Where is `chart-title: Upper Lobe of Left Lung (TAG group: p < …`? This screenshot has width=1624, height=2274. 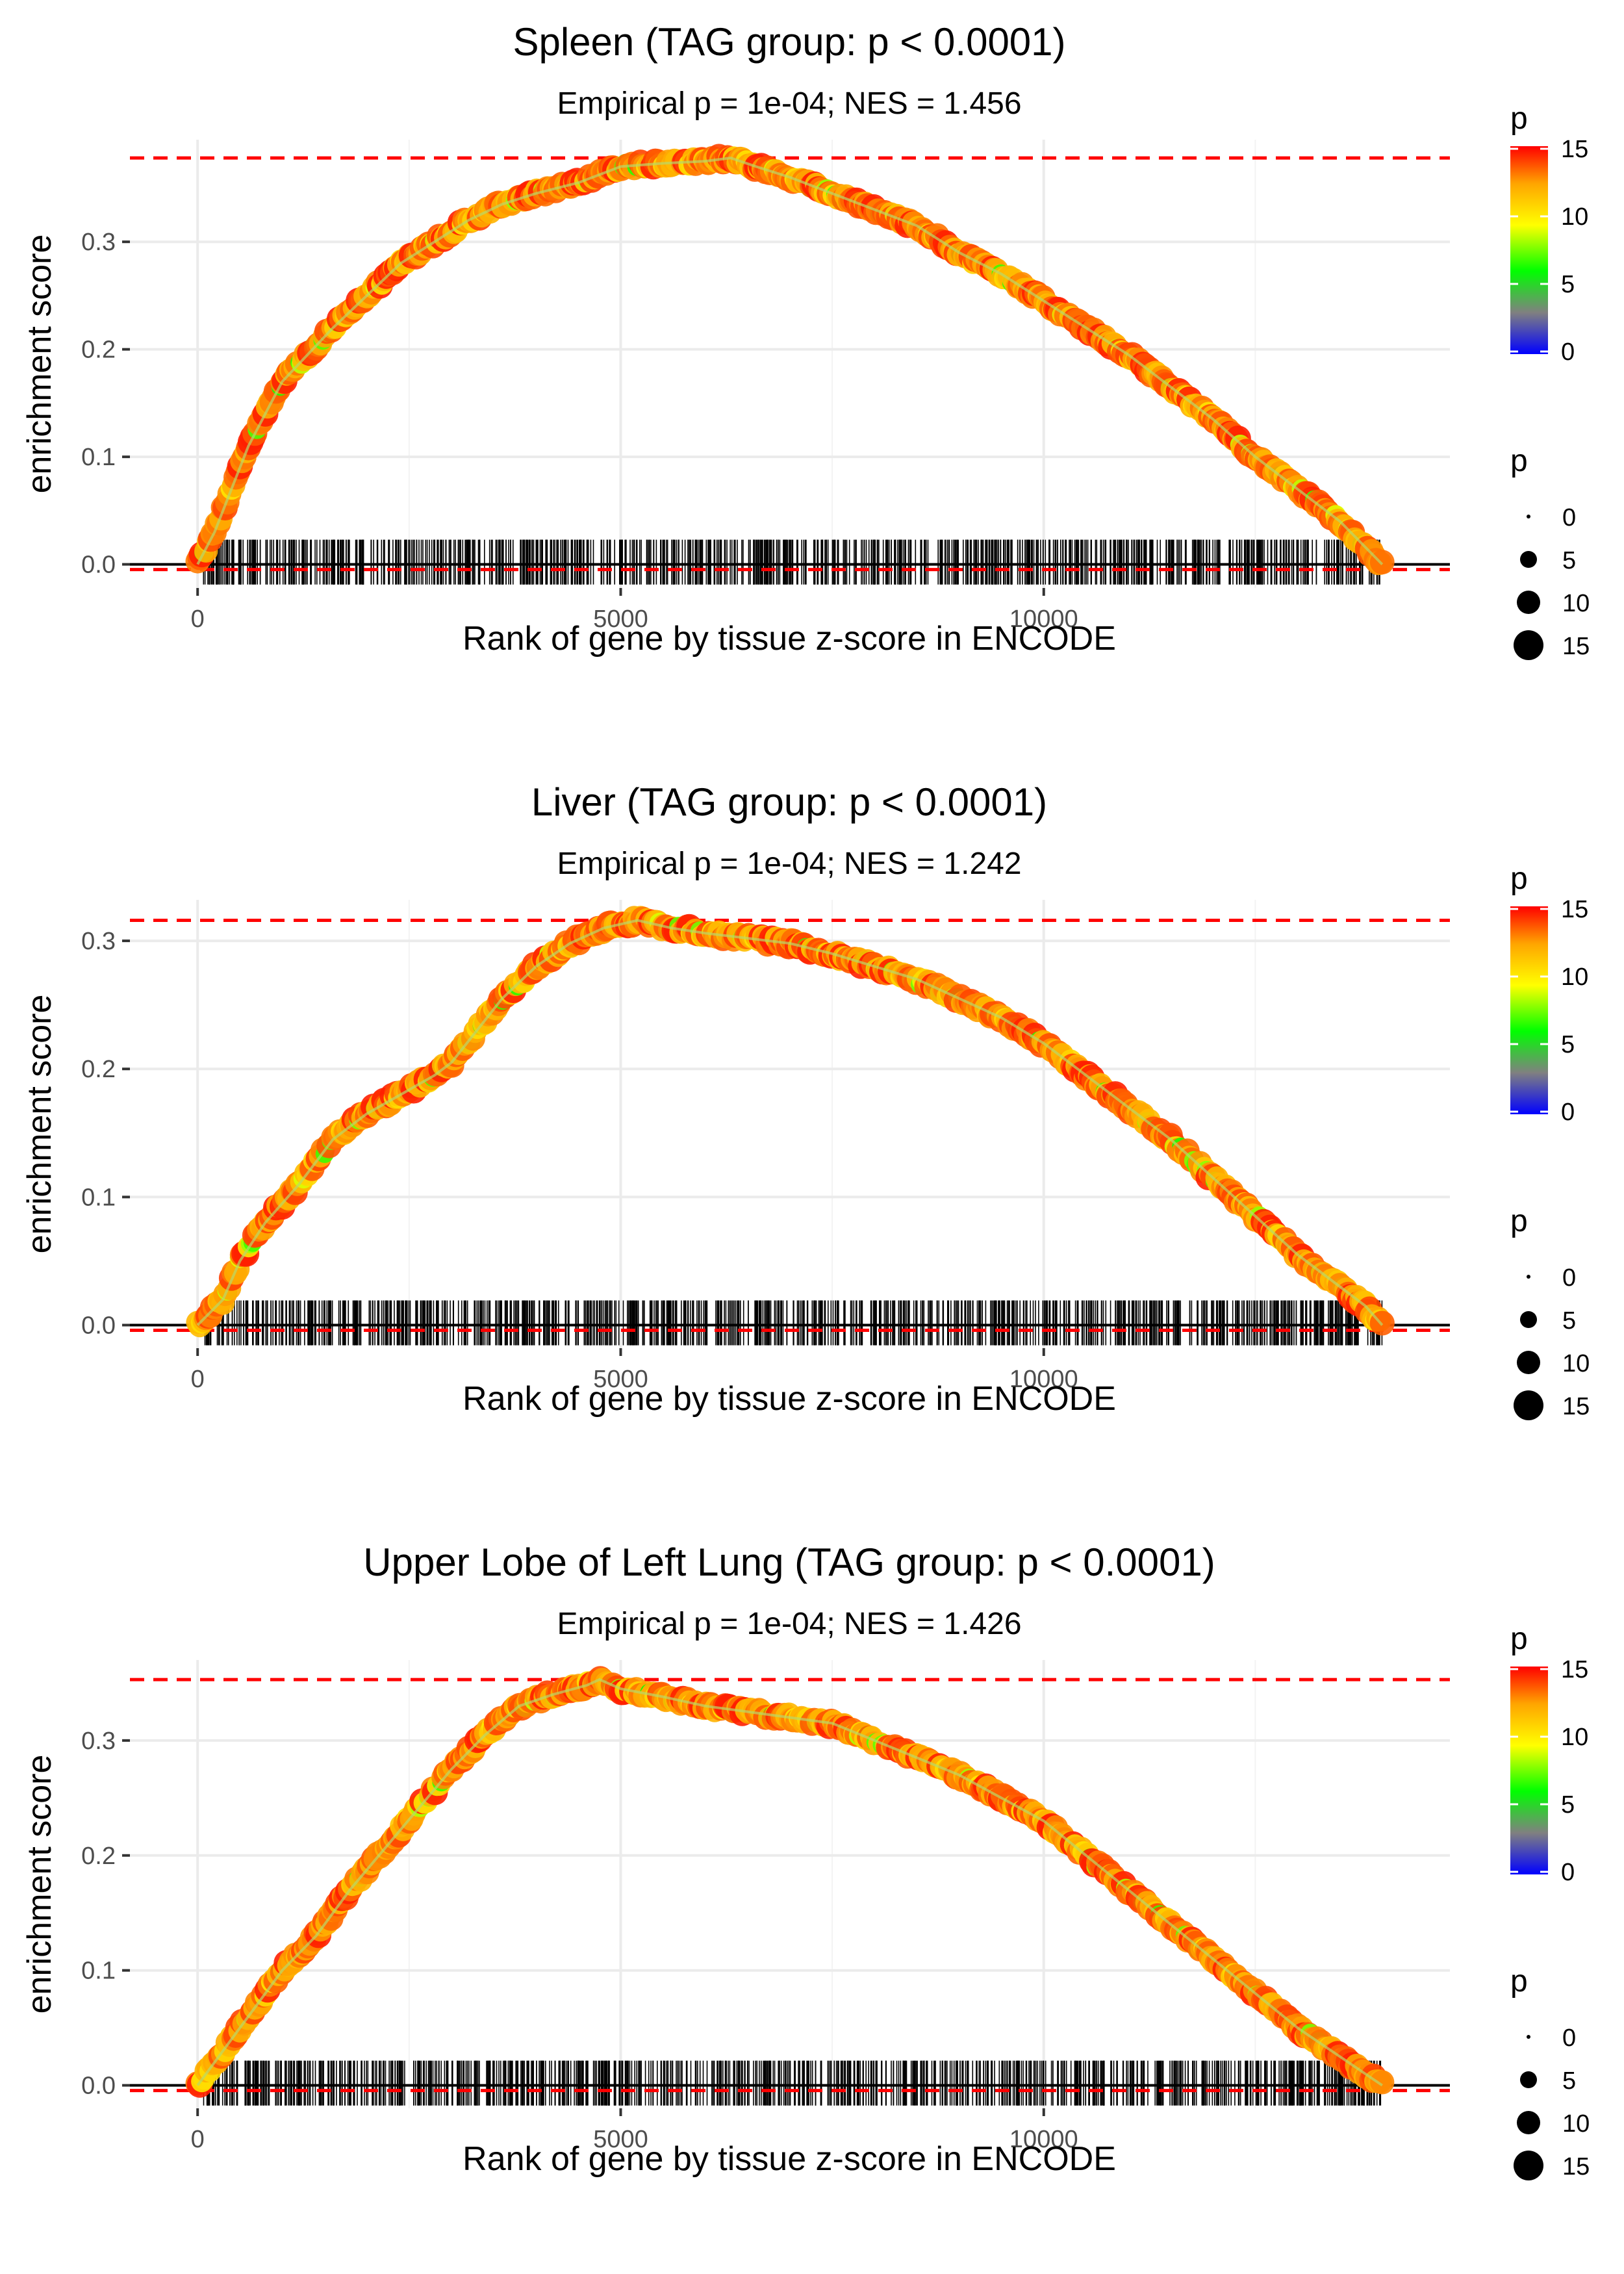 chart-title: Upper Lobe of Left Lung (TAG group: p < … is located at coordinates (789, 1562).